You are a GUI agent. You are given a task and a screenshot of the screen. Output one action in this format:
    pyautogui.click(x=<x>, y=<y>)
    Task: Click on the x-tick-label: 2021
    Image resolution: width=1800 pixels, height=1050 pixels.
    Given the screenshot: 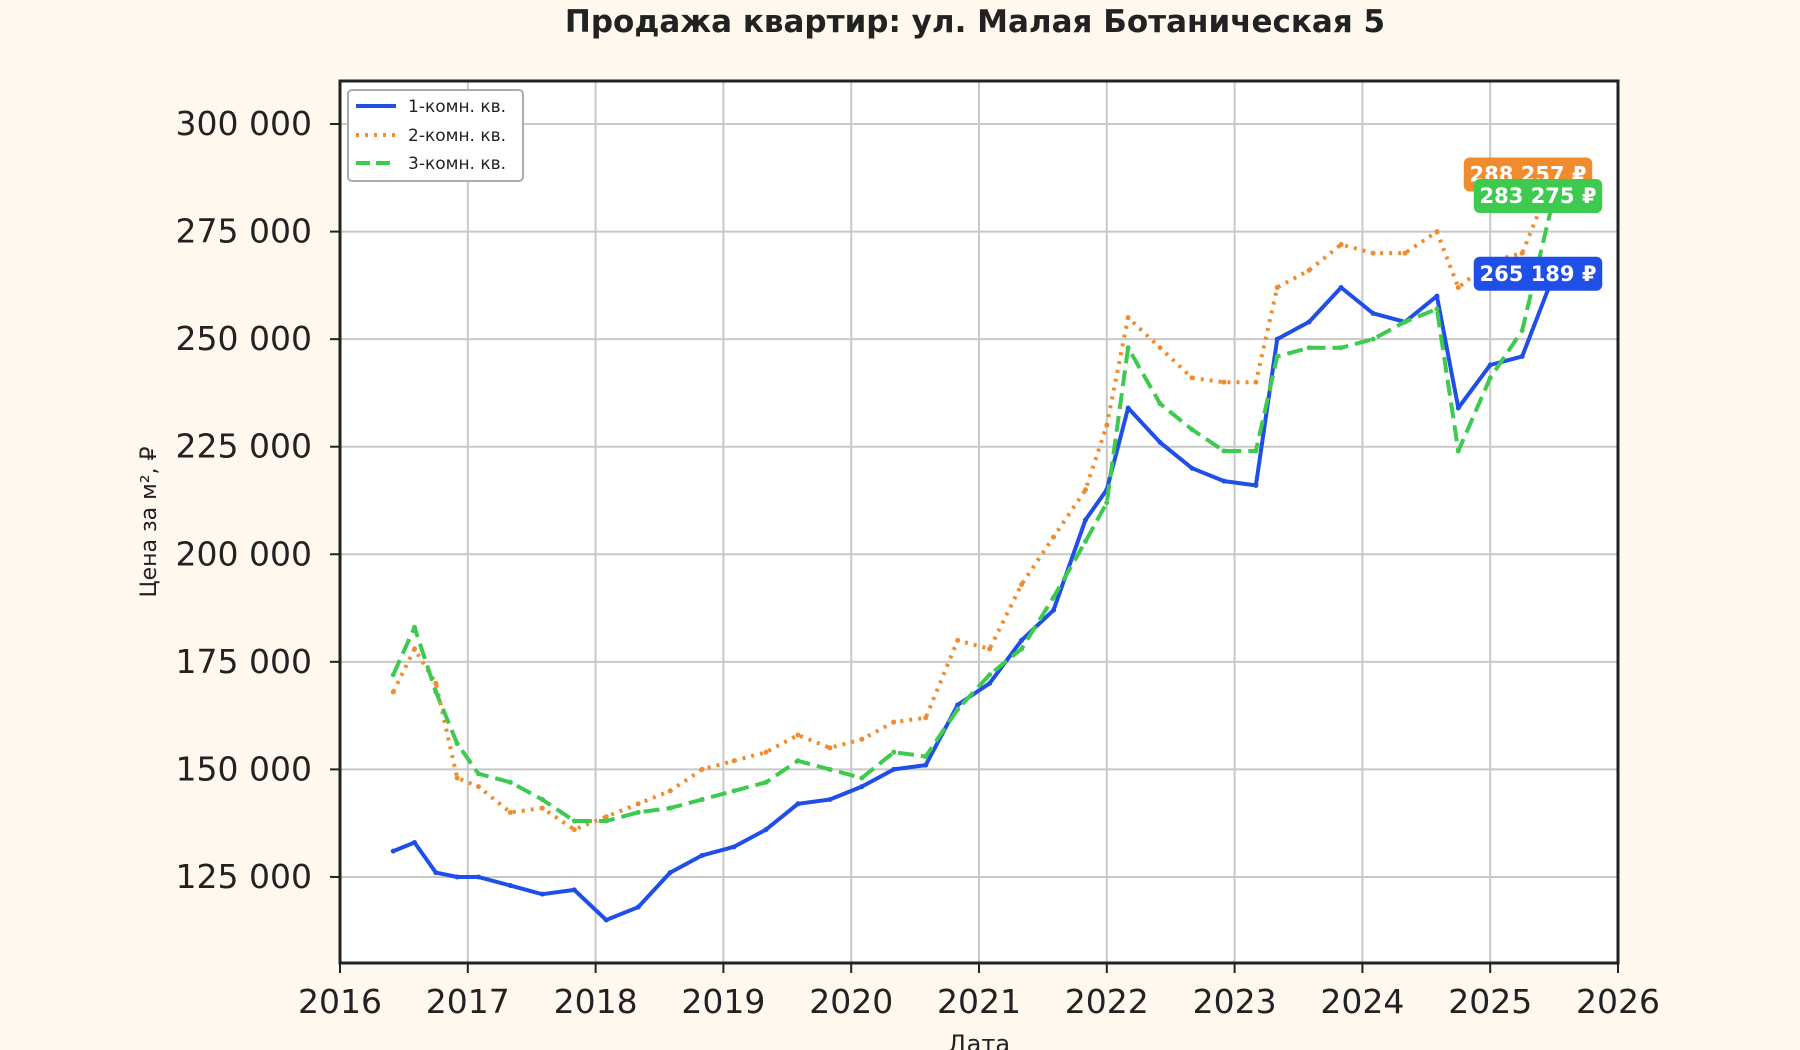 What is the action you would take?
    pyautogui.click(x=979, y=1001)
    